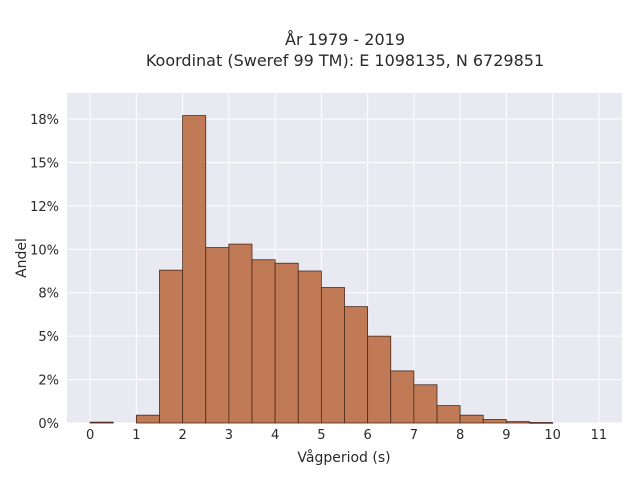  I want to click on y-tick-label: 8%, so click(48, 294).